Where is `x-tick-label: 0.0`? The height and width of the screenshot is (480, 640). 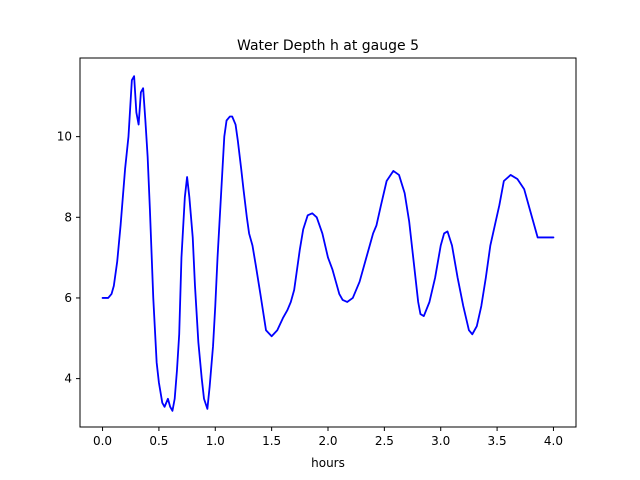
x-tick-label: 0.0 is located at coordinates (102, 441).